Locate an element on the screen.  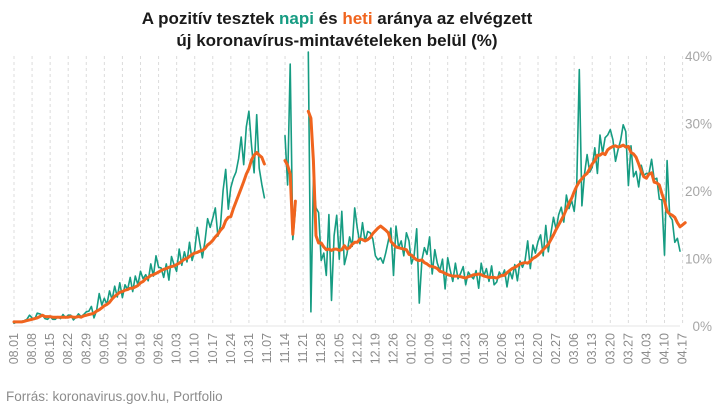
y-tick-label: 40% is located at coordinates (698, 56).